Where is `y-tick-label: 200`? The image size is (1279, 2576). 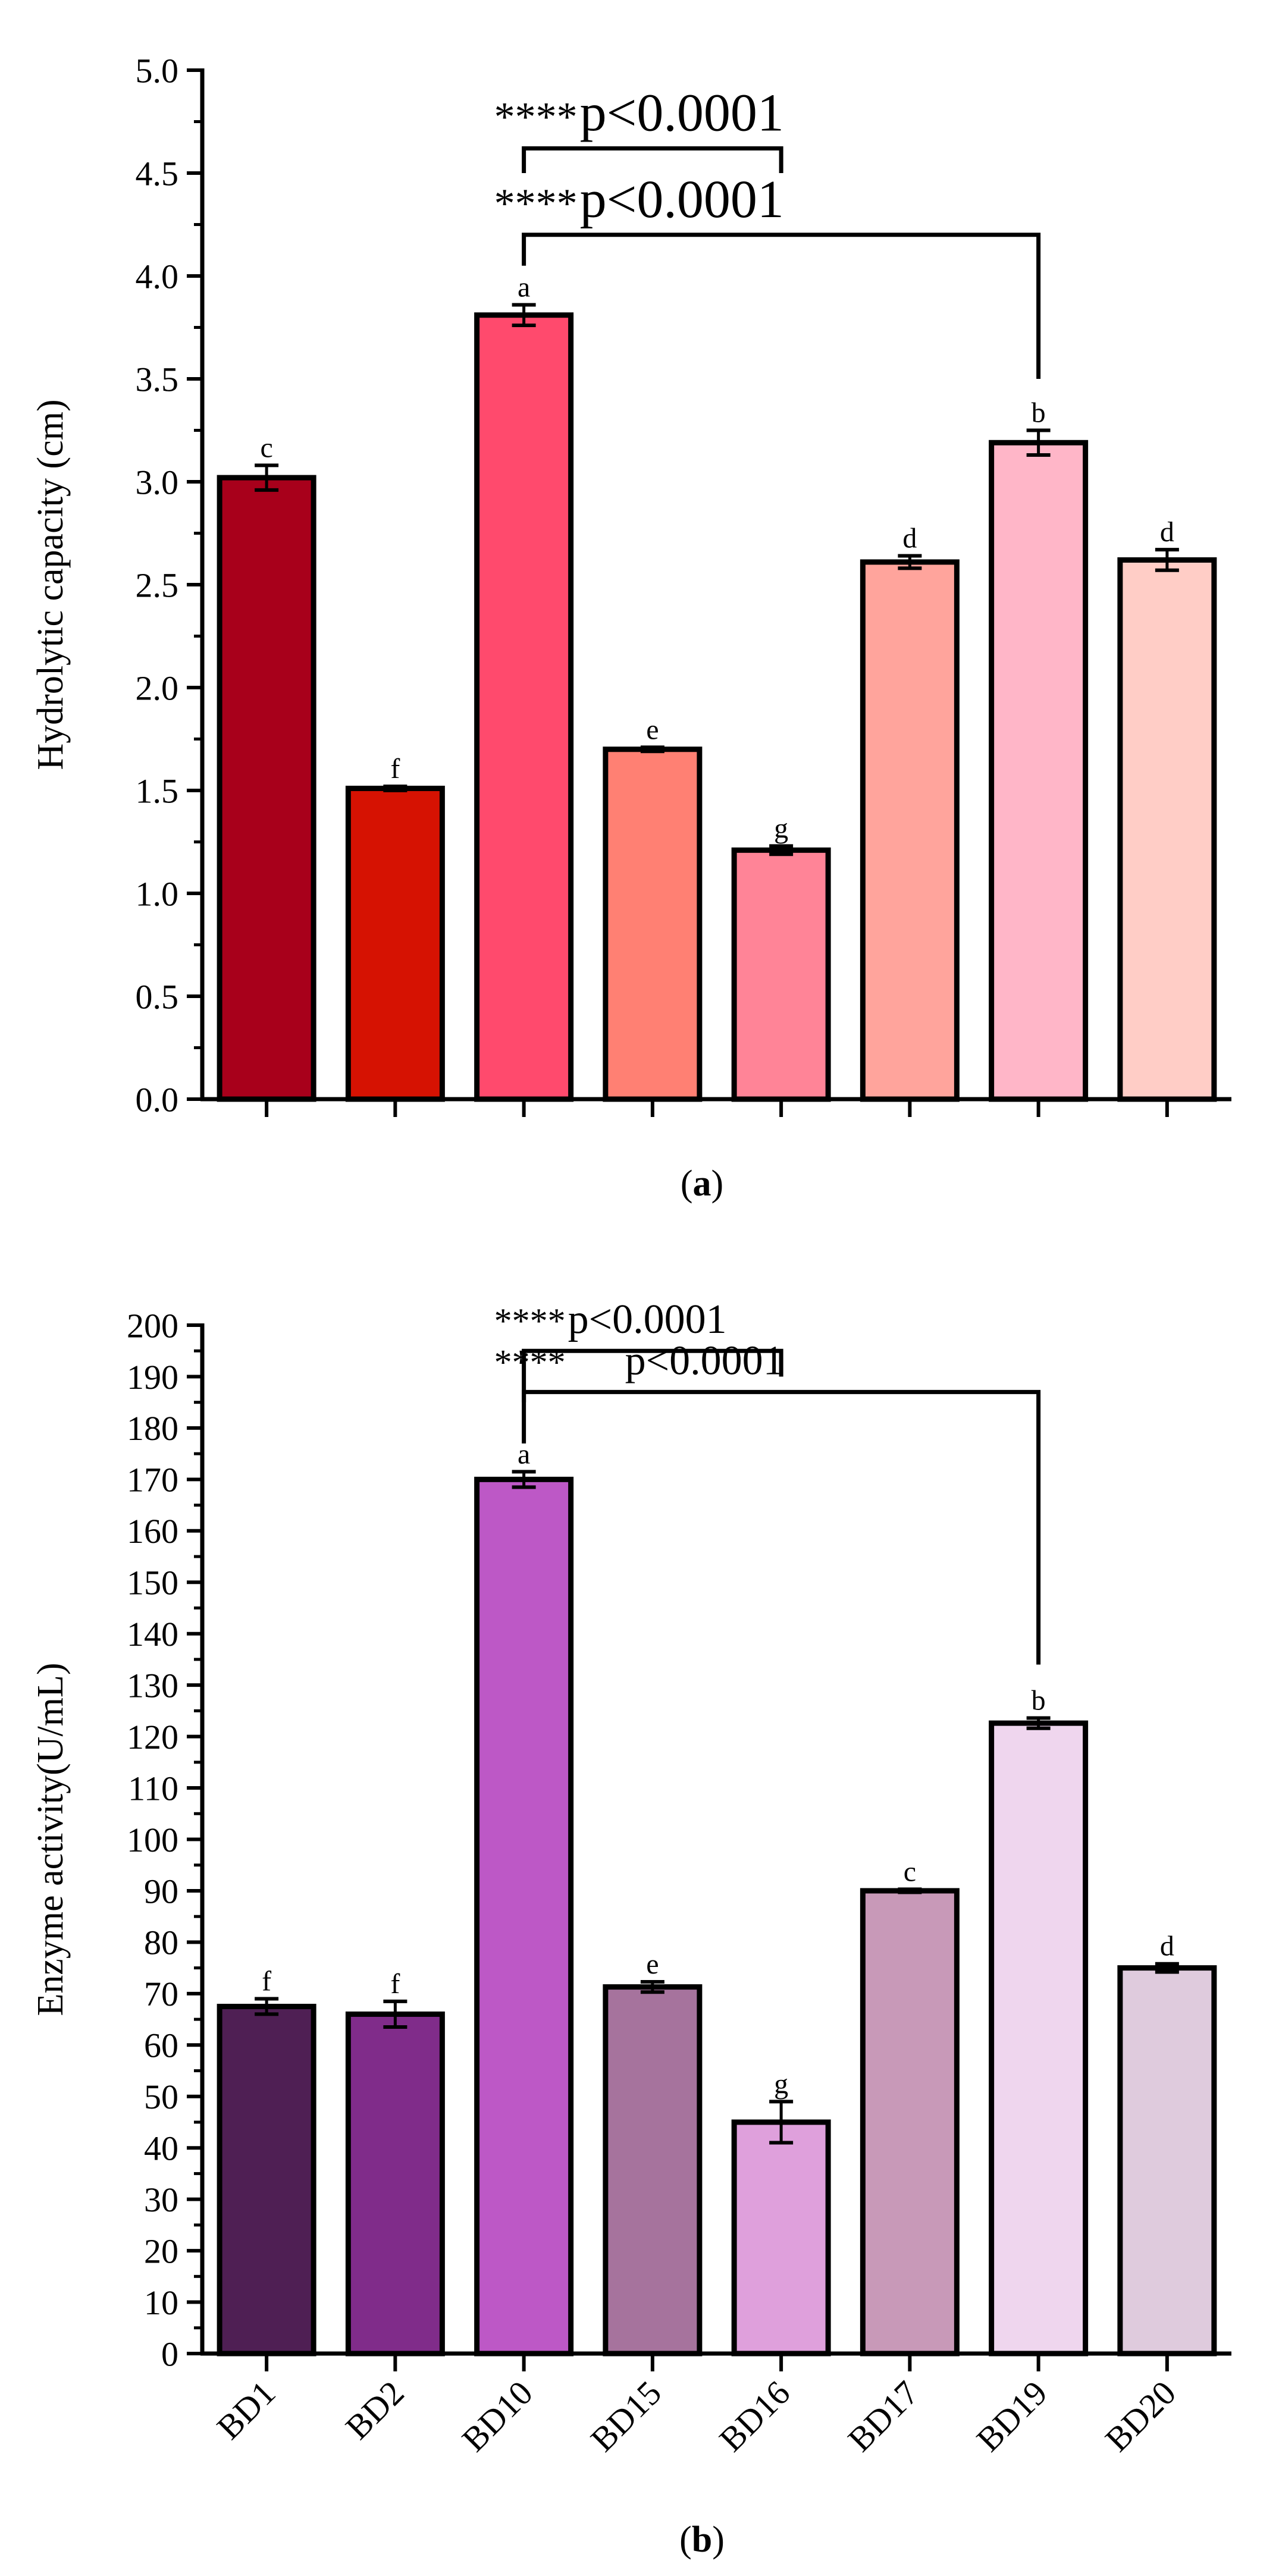
y-tick-label: 200 is located at coordinates (152, 1325).